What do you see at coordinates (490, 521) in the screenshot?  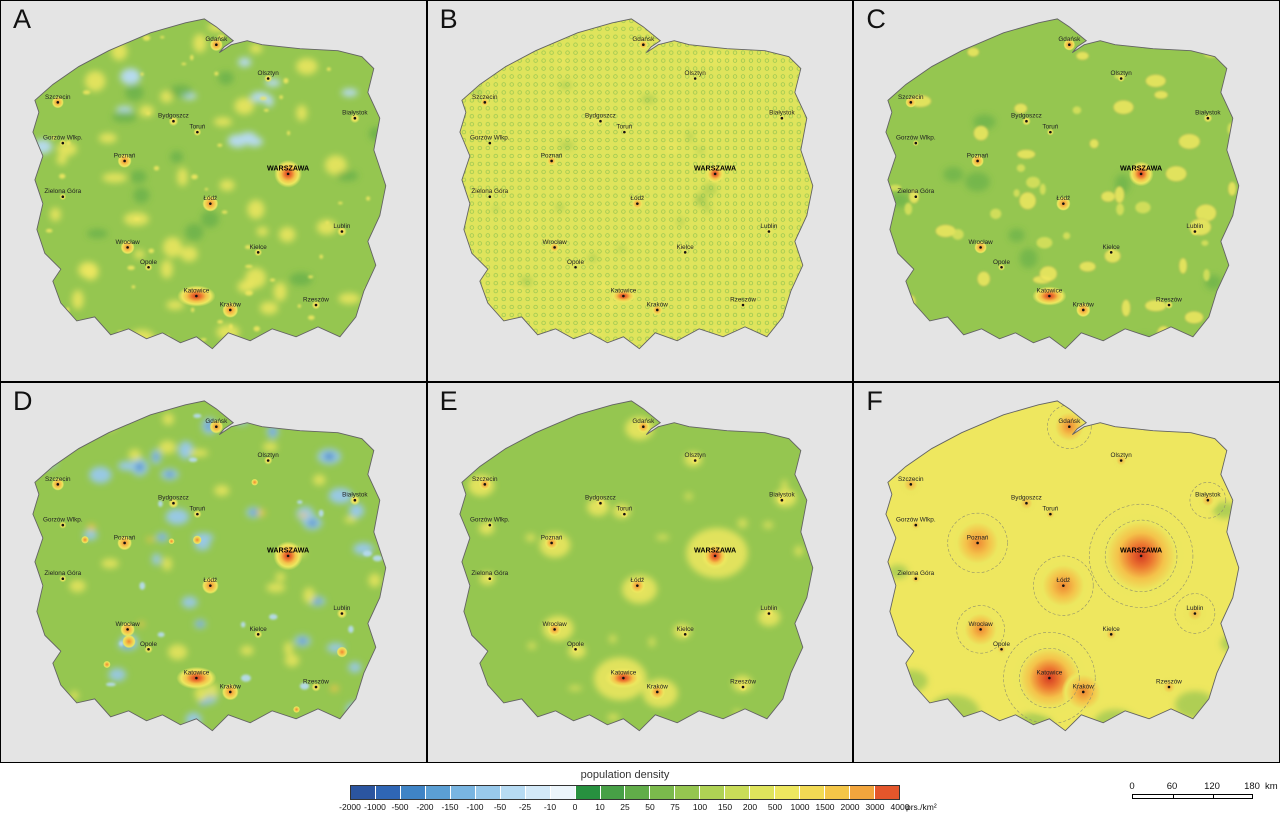 I see `city-marker: Gorzów Wlkp.` at bounding box center [490, 521].